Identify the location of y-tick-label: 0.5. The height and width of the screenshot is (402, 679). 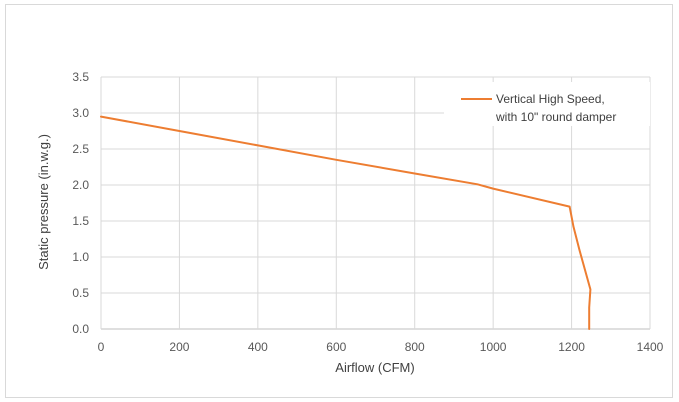
(80, 293).